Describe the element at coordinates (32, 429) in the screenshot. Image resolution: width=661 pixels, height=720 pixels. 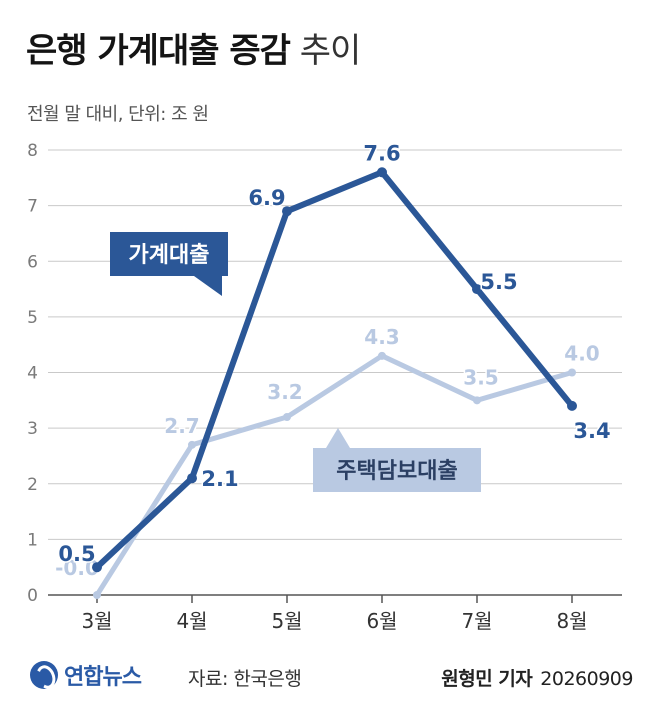
I see `y-tick-label: 3` at that location.